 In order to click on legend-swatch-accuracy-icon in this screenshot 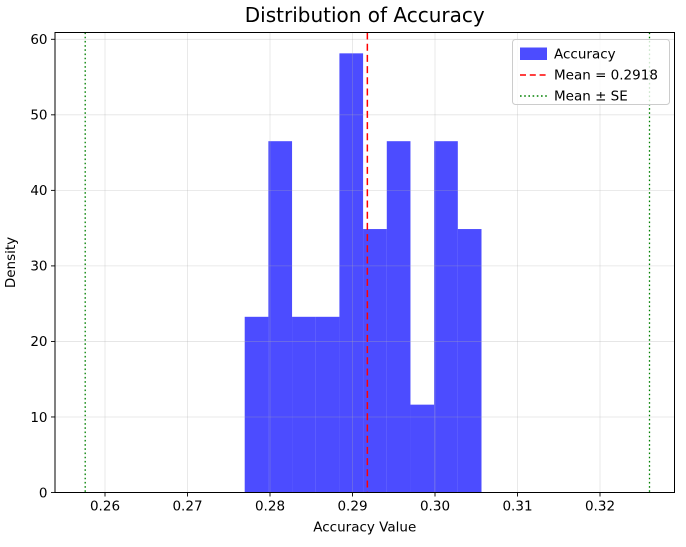, I will do `click(533, 53)`.